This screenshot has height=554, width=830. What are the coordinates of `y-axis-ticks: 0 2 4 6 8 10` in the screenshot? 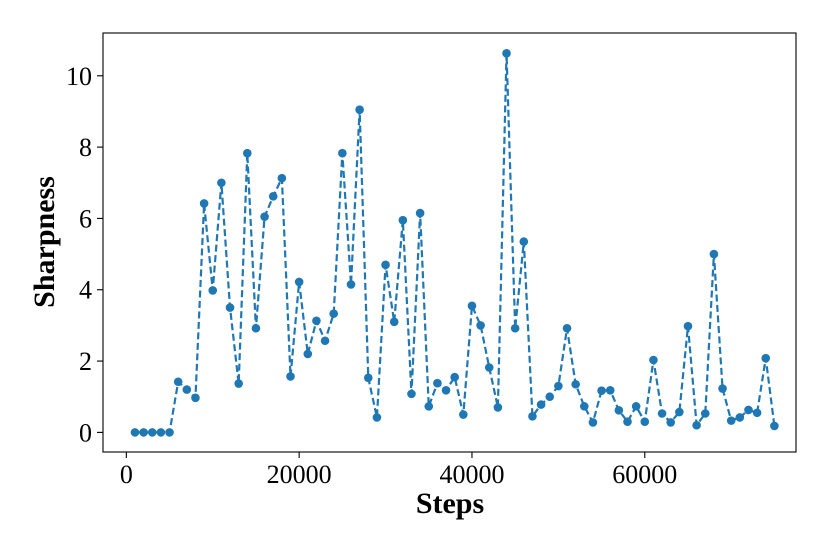 It's located at (84, 254).